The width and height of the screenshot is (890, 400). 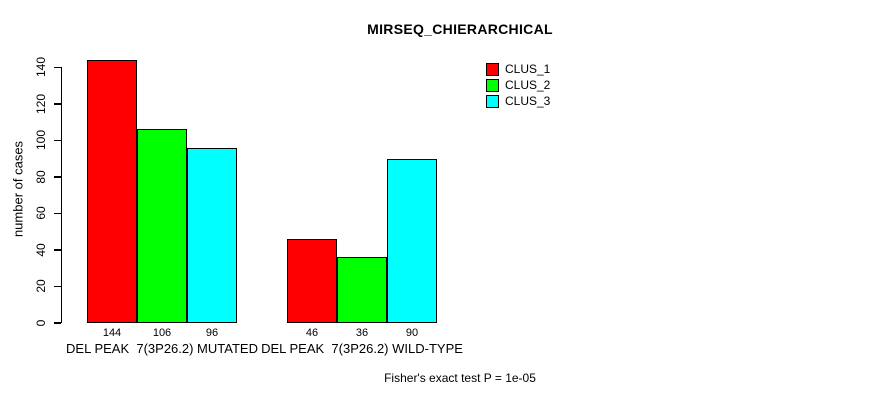 I want to click on bar-value-label: 144, so click(x=112, y=333).